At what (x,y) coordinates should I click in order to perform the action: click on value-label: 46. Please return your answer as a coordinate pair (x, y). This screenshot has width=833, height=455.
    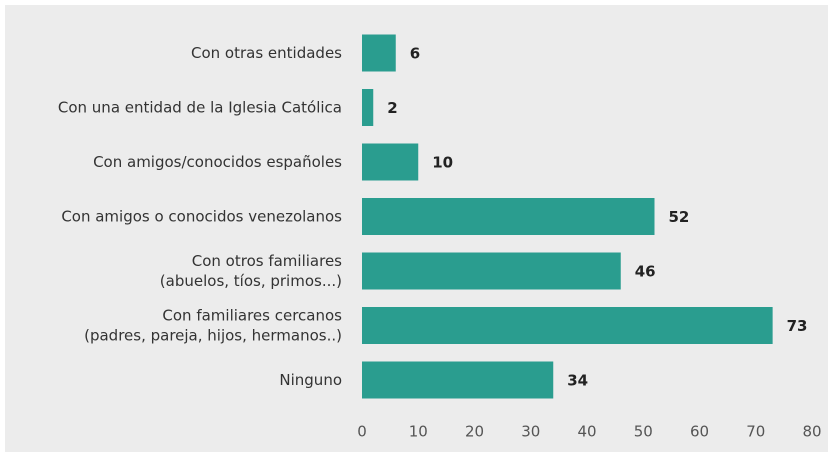
    Looking at the image, I should click on (645, 272).